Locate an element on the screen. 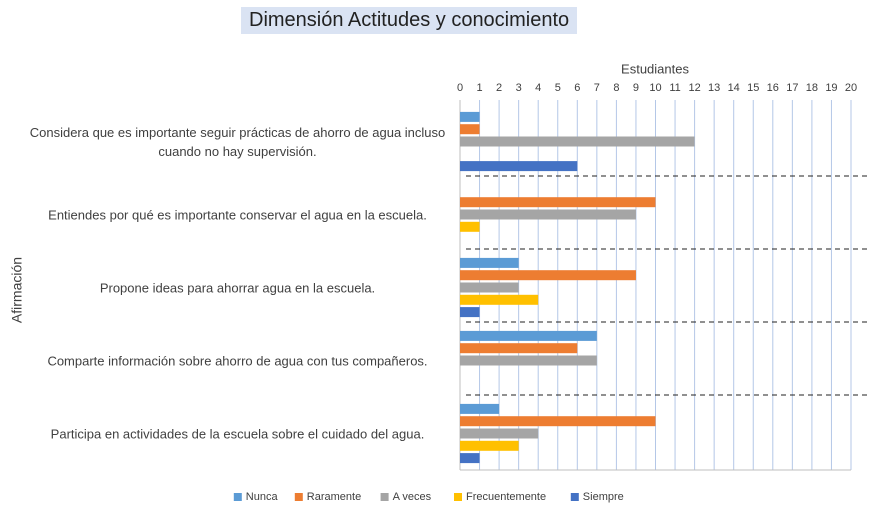 This screenshot has height=506, width=878. x-tick-label: 7 is located at coordinates (597, 88).